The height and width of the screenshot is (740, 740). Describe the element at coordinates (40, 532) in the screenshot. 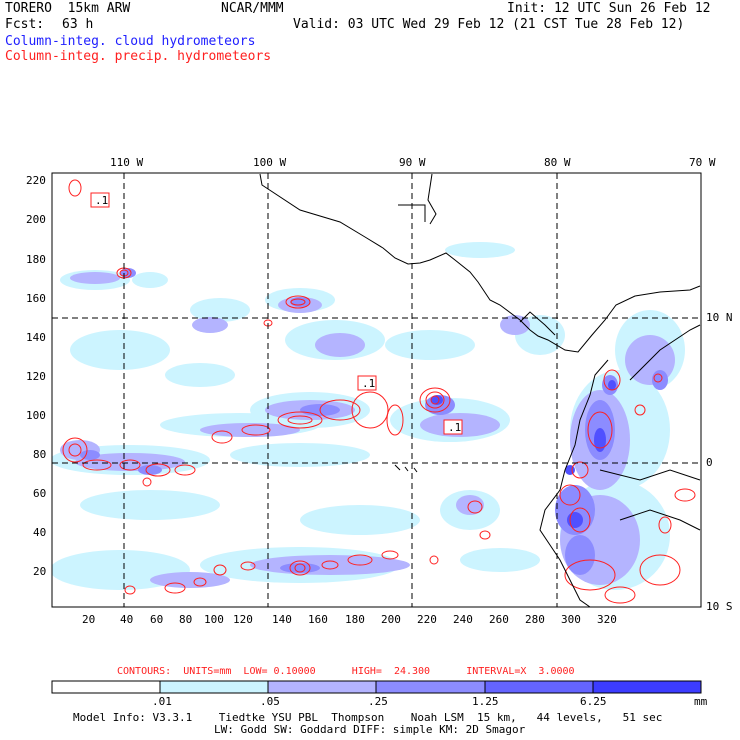

I see `y-tick: 40` at that location.